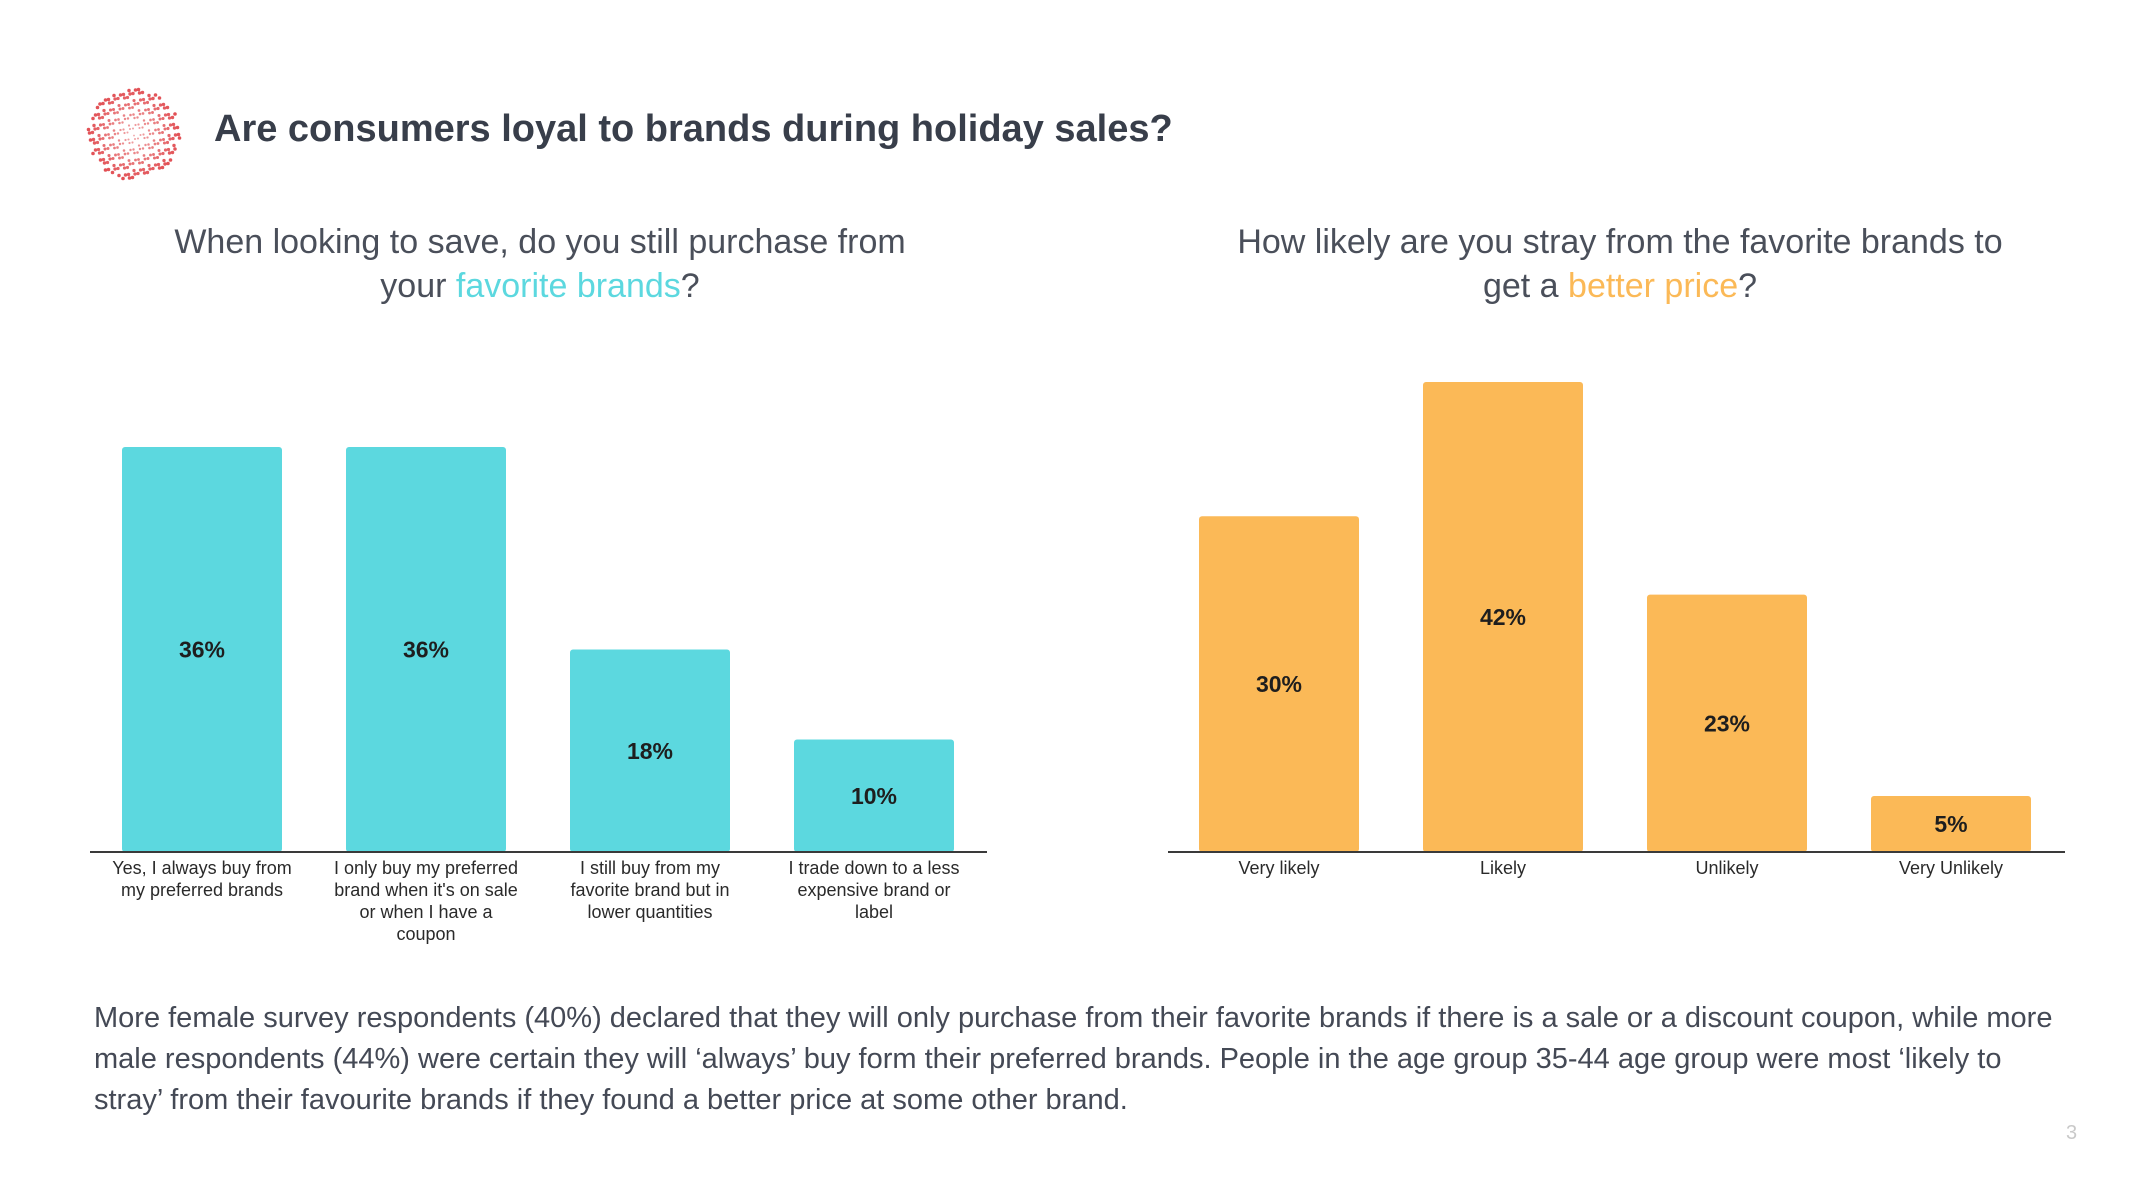 Image resolution: width=2134 pixels, height=1200 pixels. What do you see at coordinates (426, 868) in the screenshot?
I see `favorite-brands-category-label-2-line-1: I only buy my preferred` at bounding box center [426, 868].